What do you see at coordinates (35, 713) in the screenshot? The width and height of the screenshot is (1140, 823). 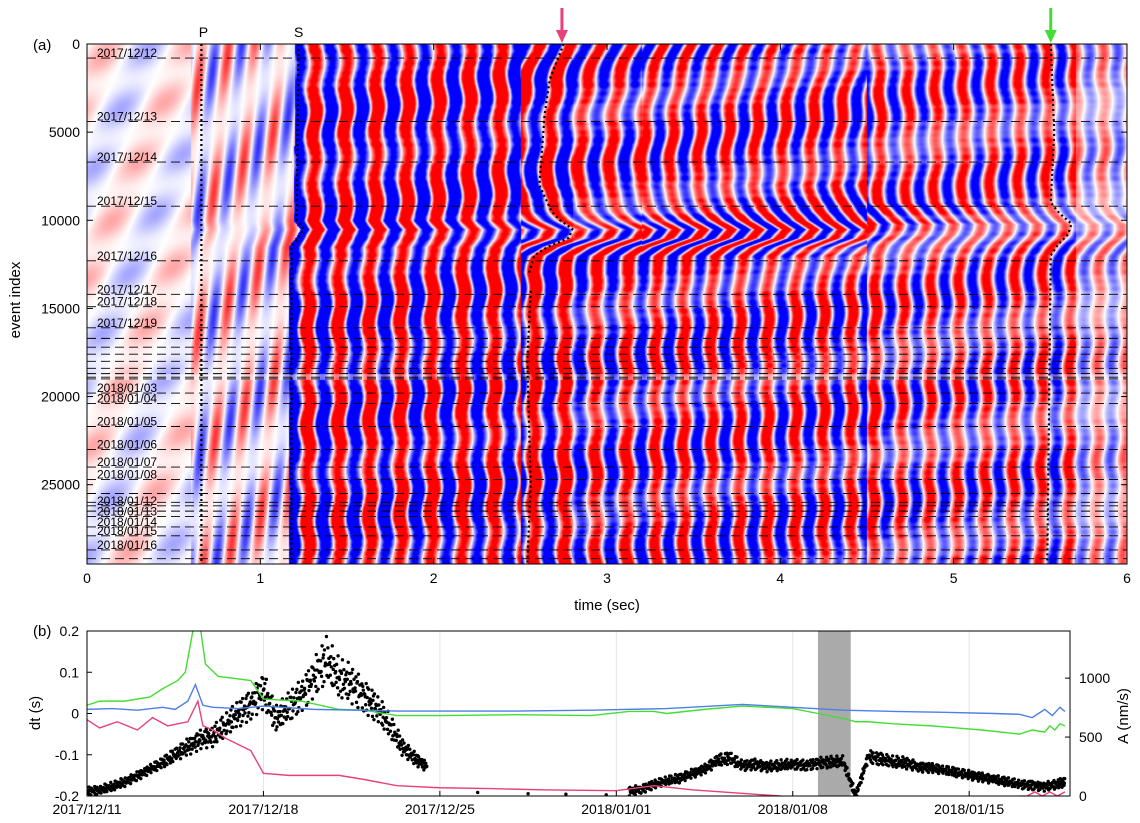 I see `panel-b-y-axis-label: dt (s)` at bounding box center [35, 713].